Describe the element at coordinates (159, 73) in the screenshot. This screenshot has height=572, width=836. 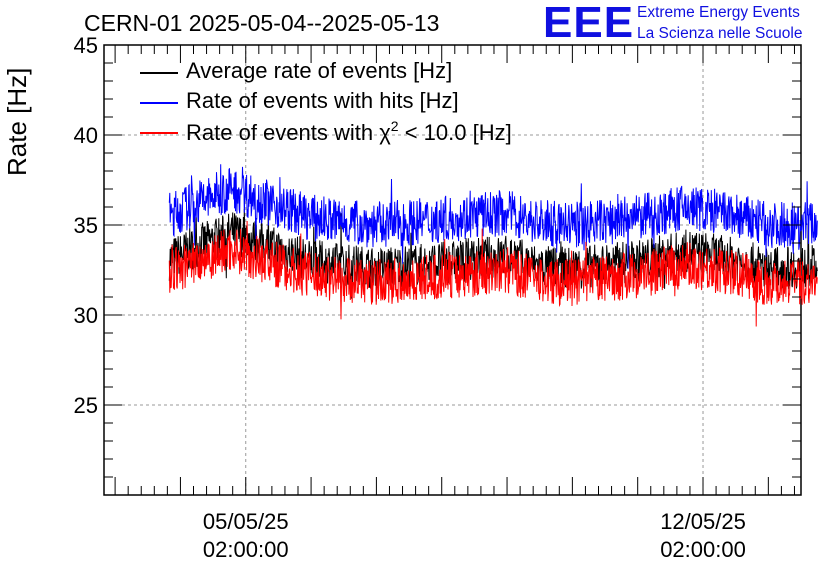
I see `legend-swatch-average` at that location.